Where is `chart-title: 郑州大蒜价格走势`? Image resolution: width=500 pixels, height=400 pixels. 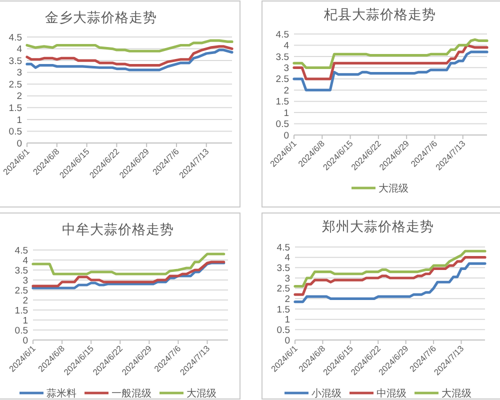
chart-title: 郑州大蒜价格走势 is located at coordinates (378, 226).